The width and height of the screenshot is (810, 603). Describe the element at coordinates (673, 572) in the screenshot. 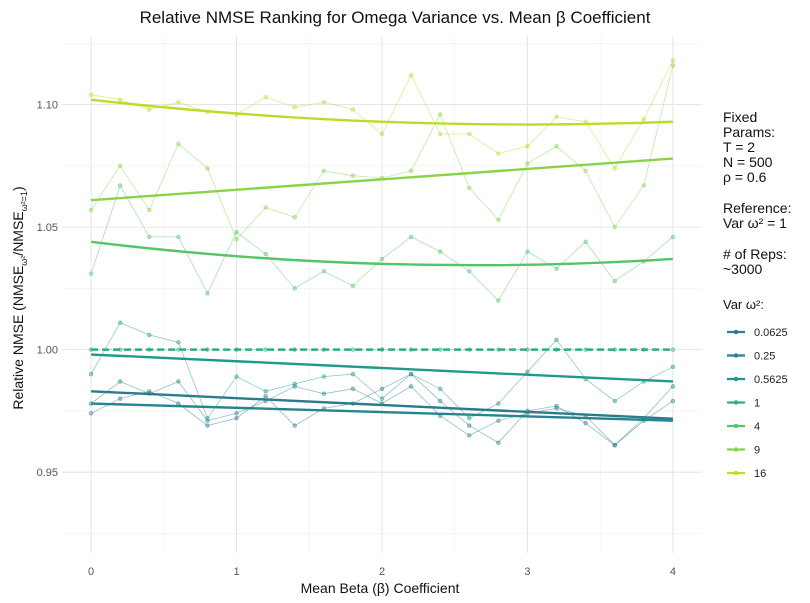

I see `x-tick-label: 4` at that location.